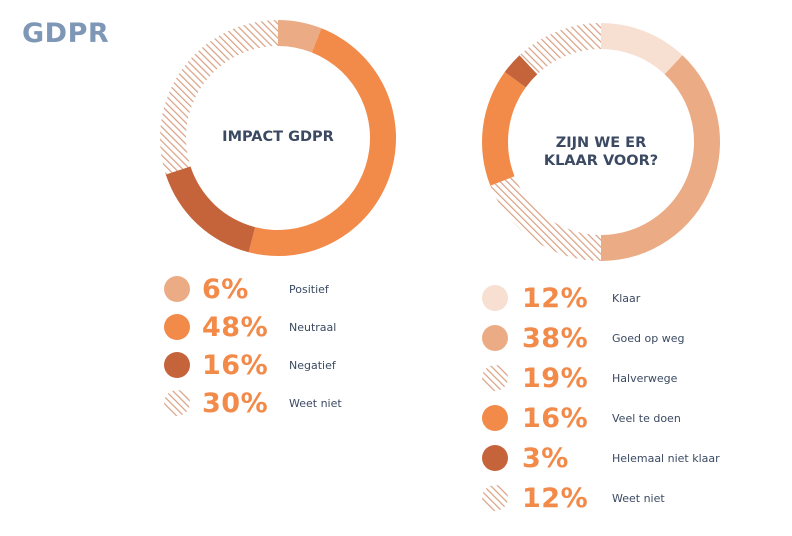 The image size is (792, 536). What do you see at coordinates (235, 327) in the screenshot?
I see `legend-percentage: 48%` at bounding box center [235, 327].